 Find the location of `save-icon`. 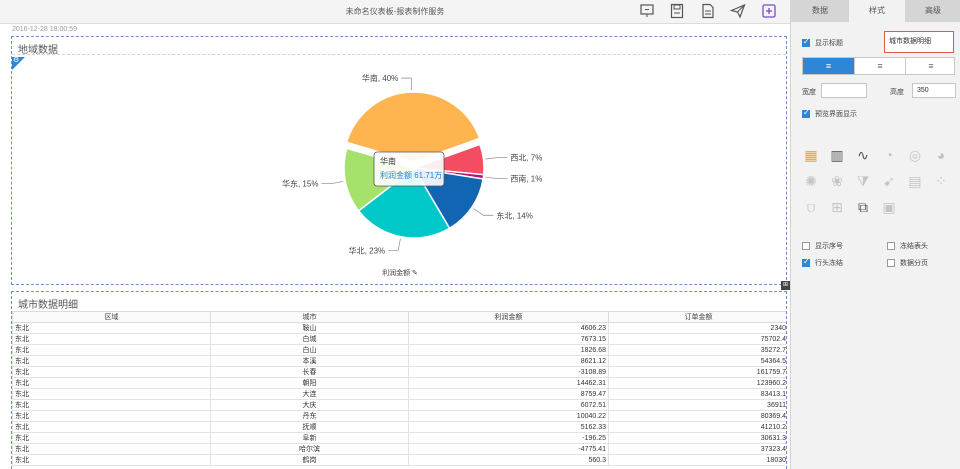

save-icon is located at coordinates (677, 11).